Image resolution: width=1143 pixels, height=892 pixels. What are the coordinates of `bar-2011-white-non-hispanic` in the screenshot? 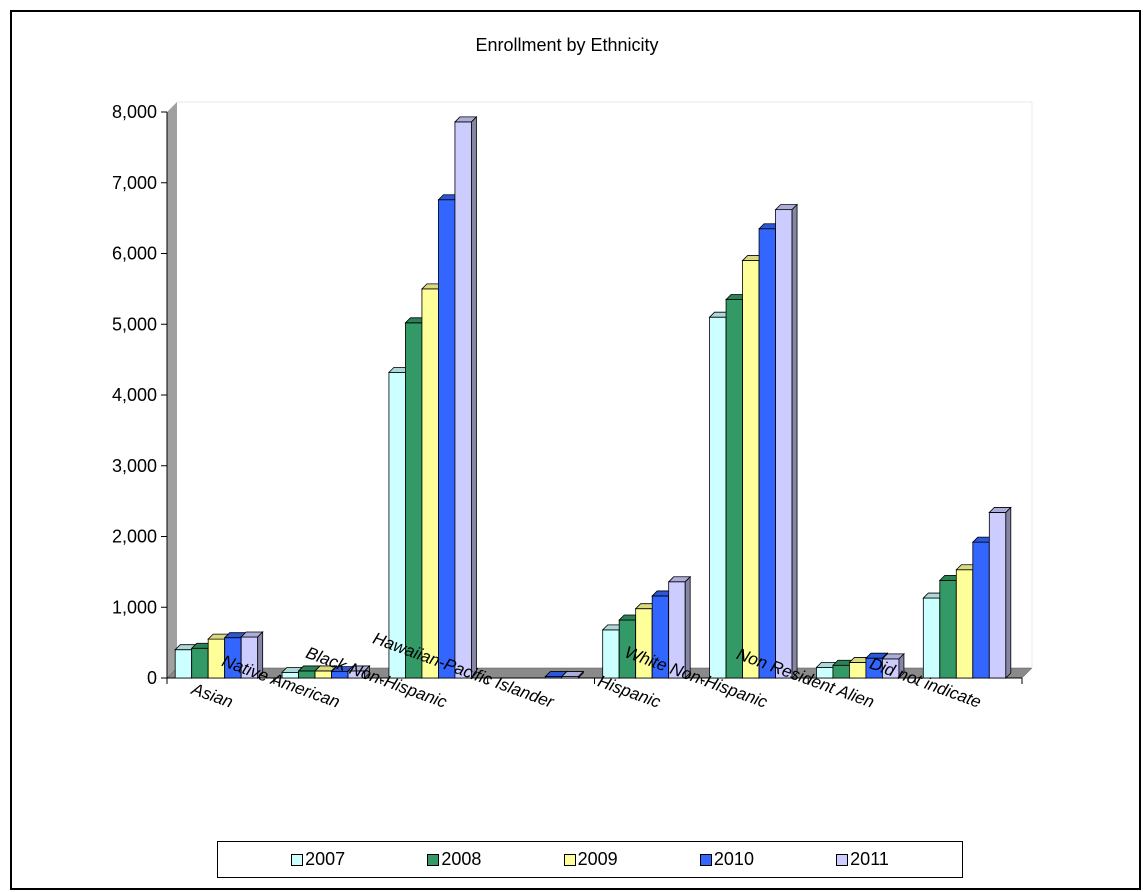 It's located at (786, 441).